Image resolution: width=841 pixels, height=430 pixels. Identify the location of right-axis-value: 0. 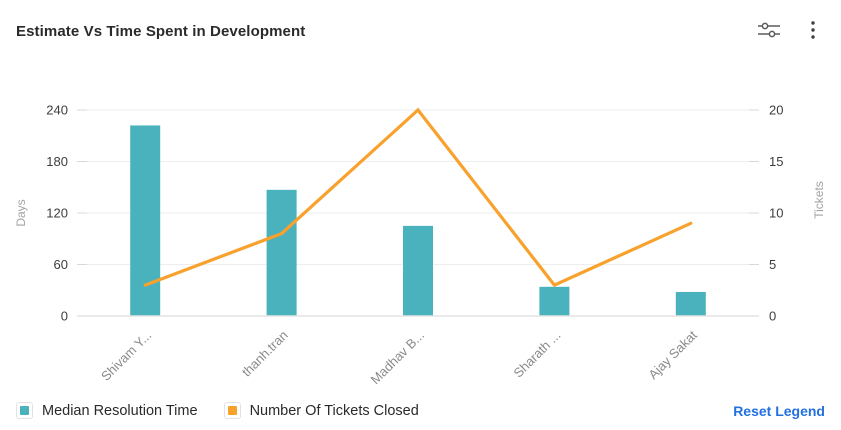
(772, 316).